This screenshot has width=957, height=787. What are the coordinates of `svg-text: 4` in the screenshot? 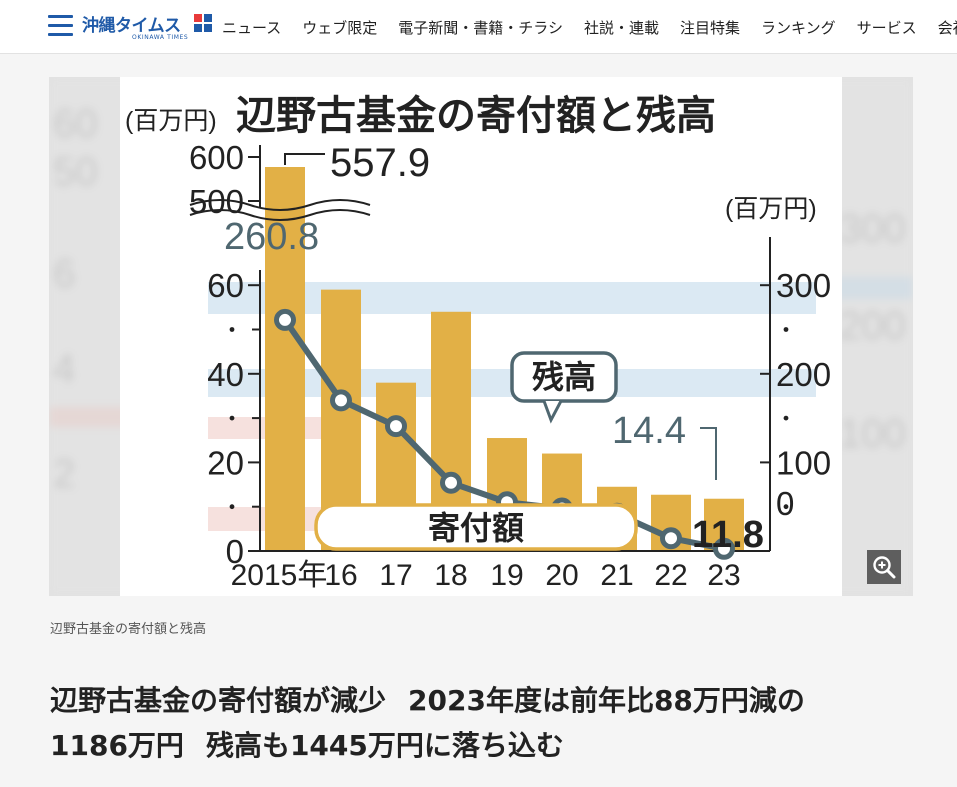 It's located at (64, 369).